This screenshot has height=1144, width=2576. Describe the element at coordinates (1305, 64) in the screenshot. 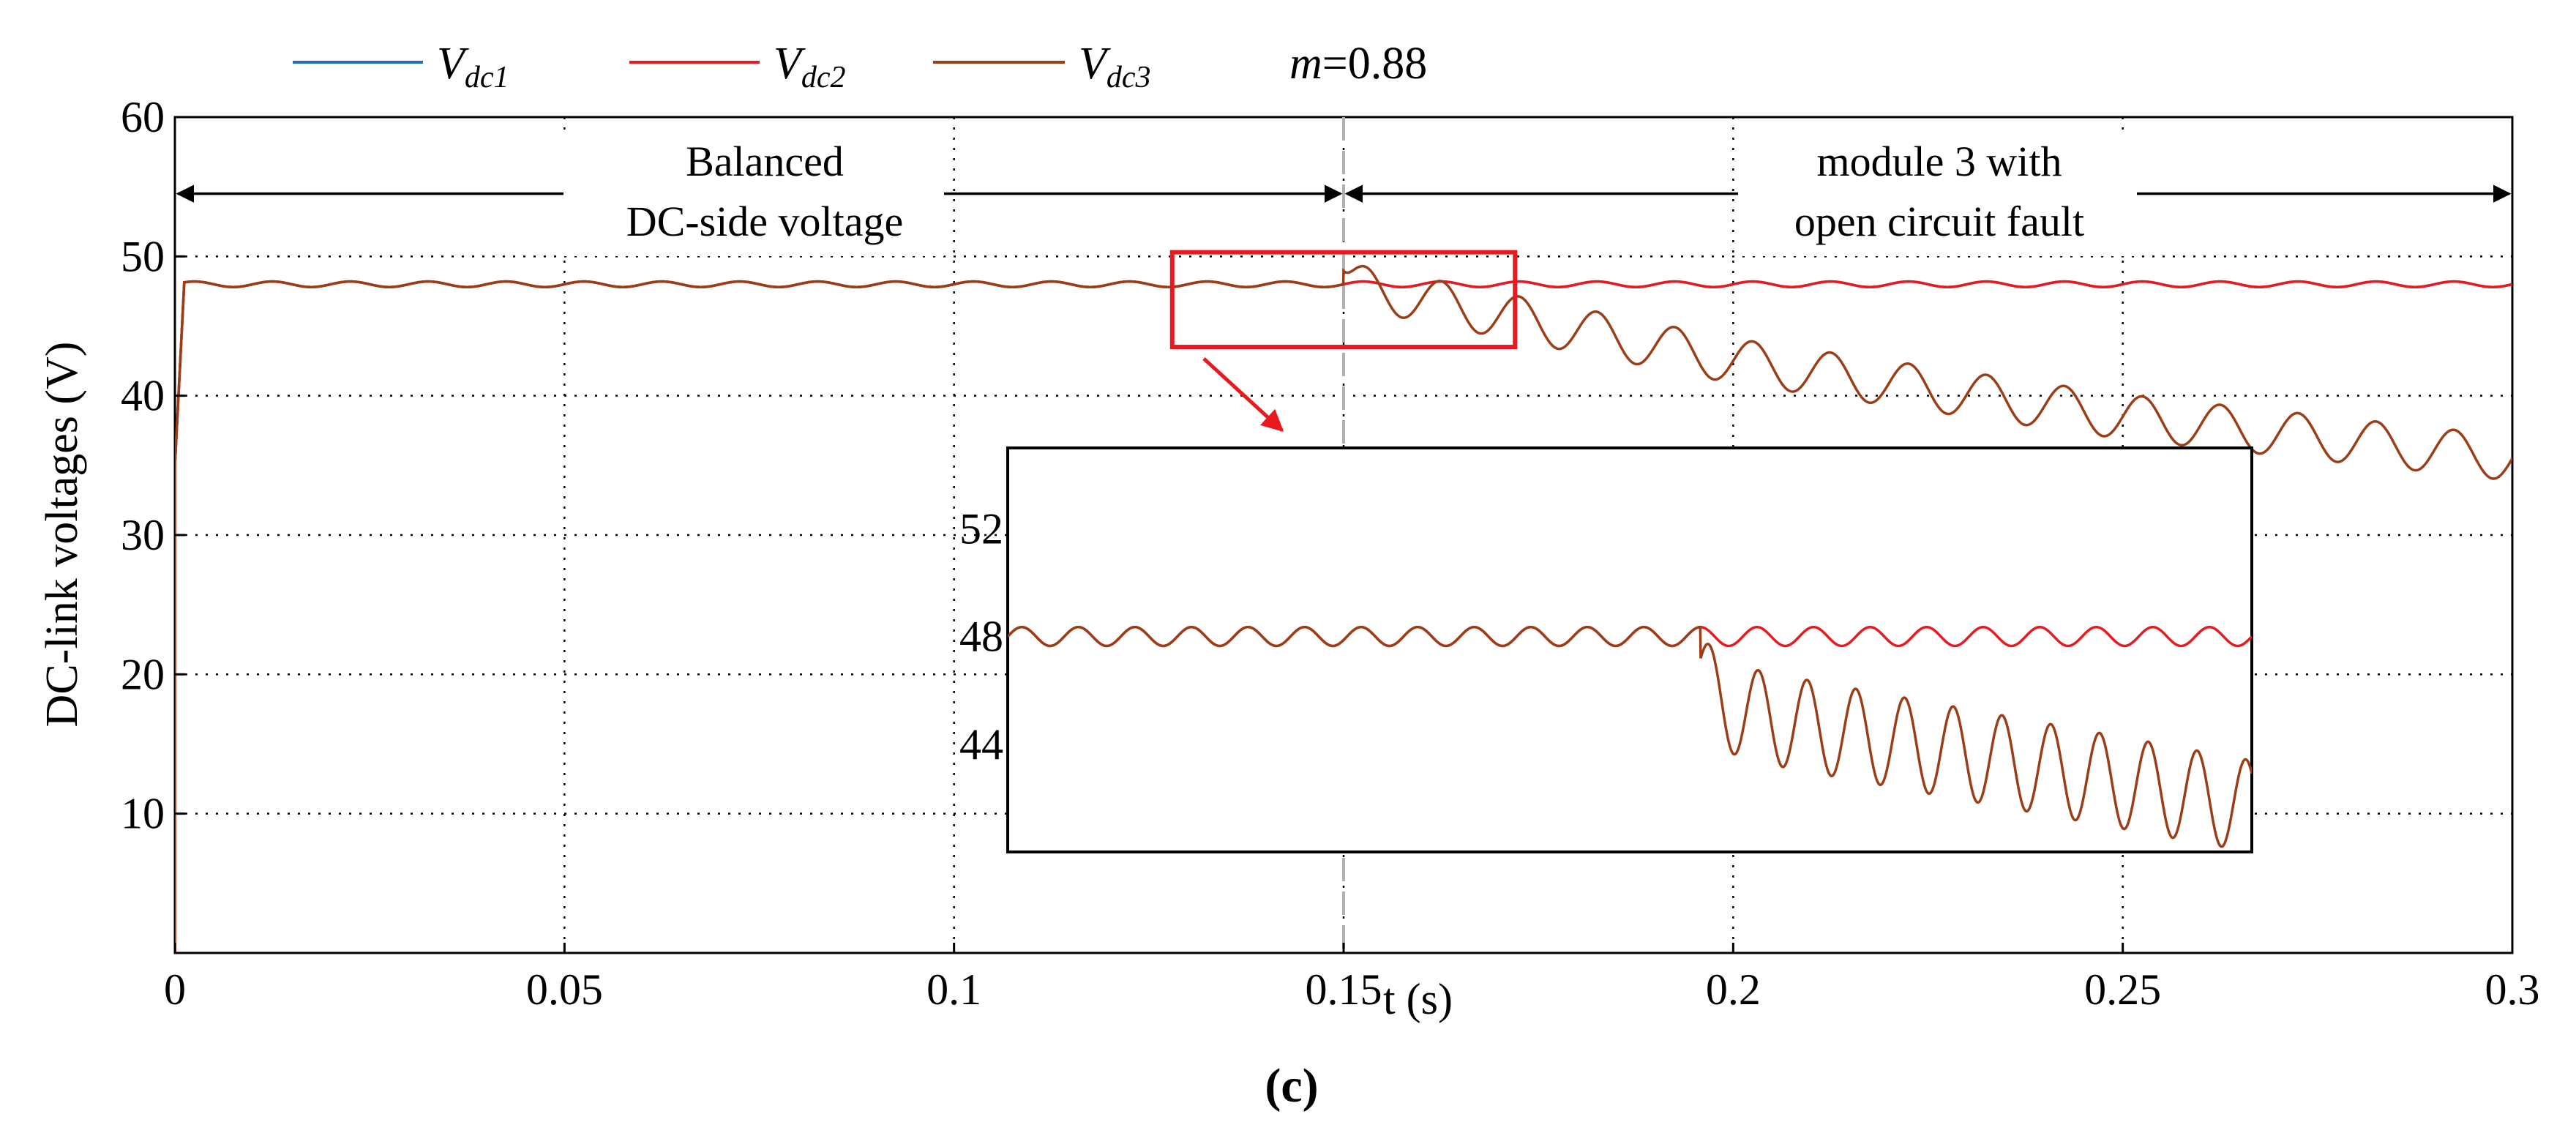

I see `modulation-symbol: m` at that location.